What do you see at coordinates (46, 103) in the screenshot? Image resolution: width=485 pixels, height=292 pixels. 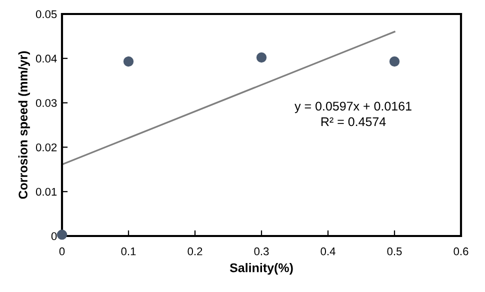 I see `y-tick-label: 0.03` at bounding box center [46, 103].